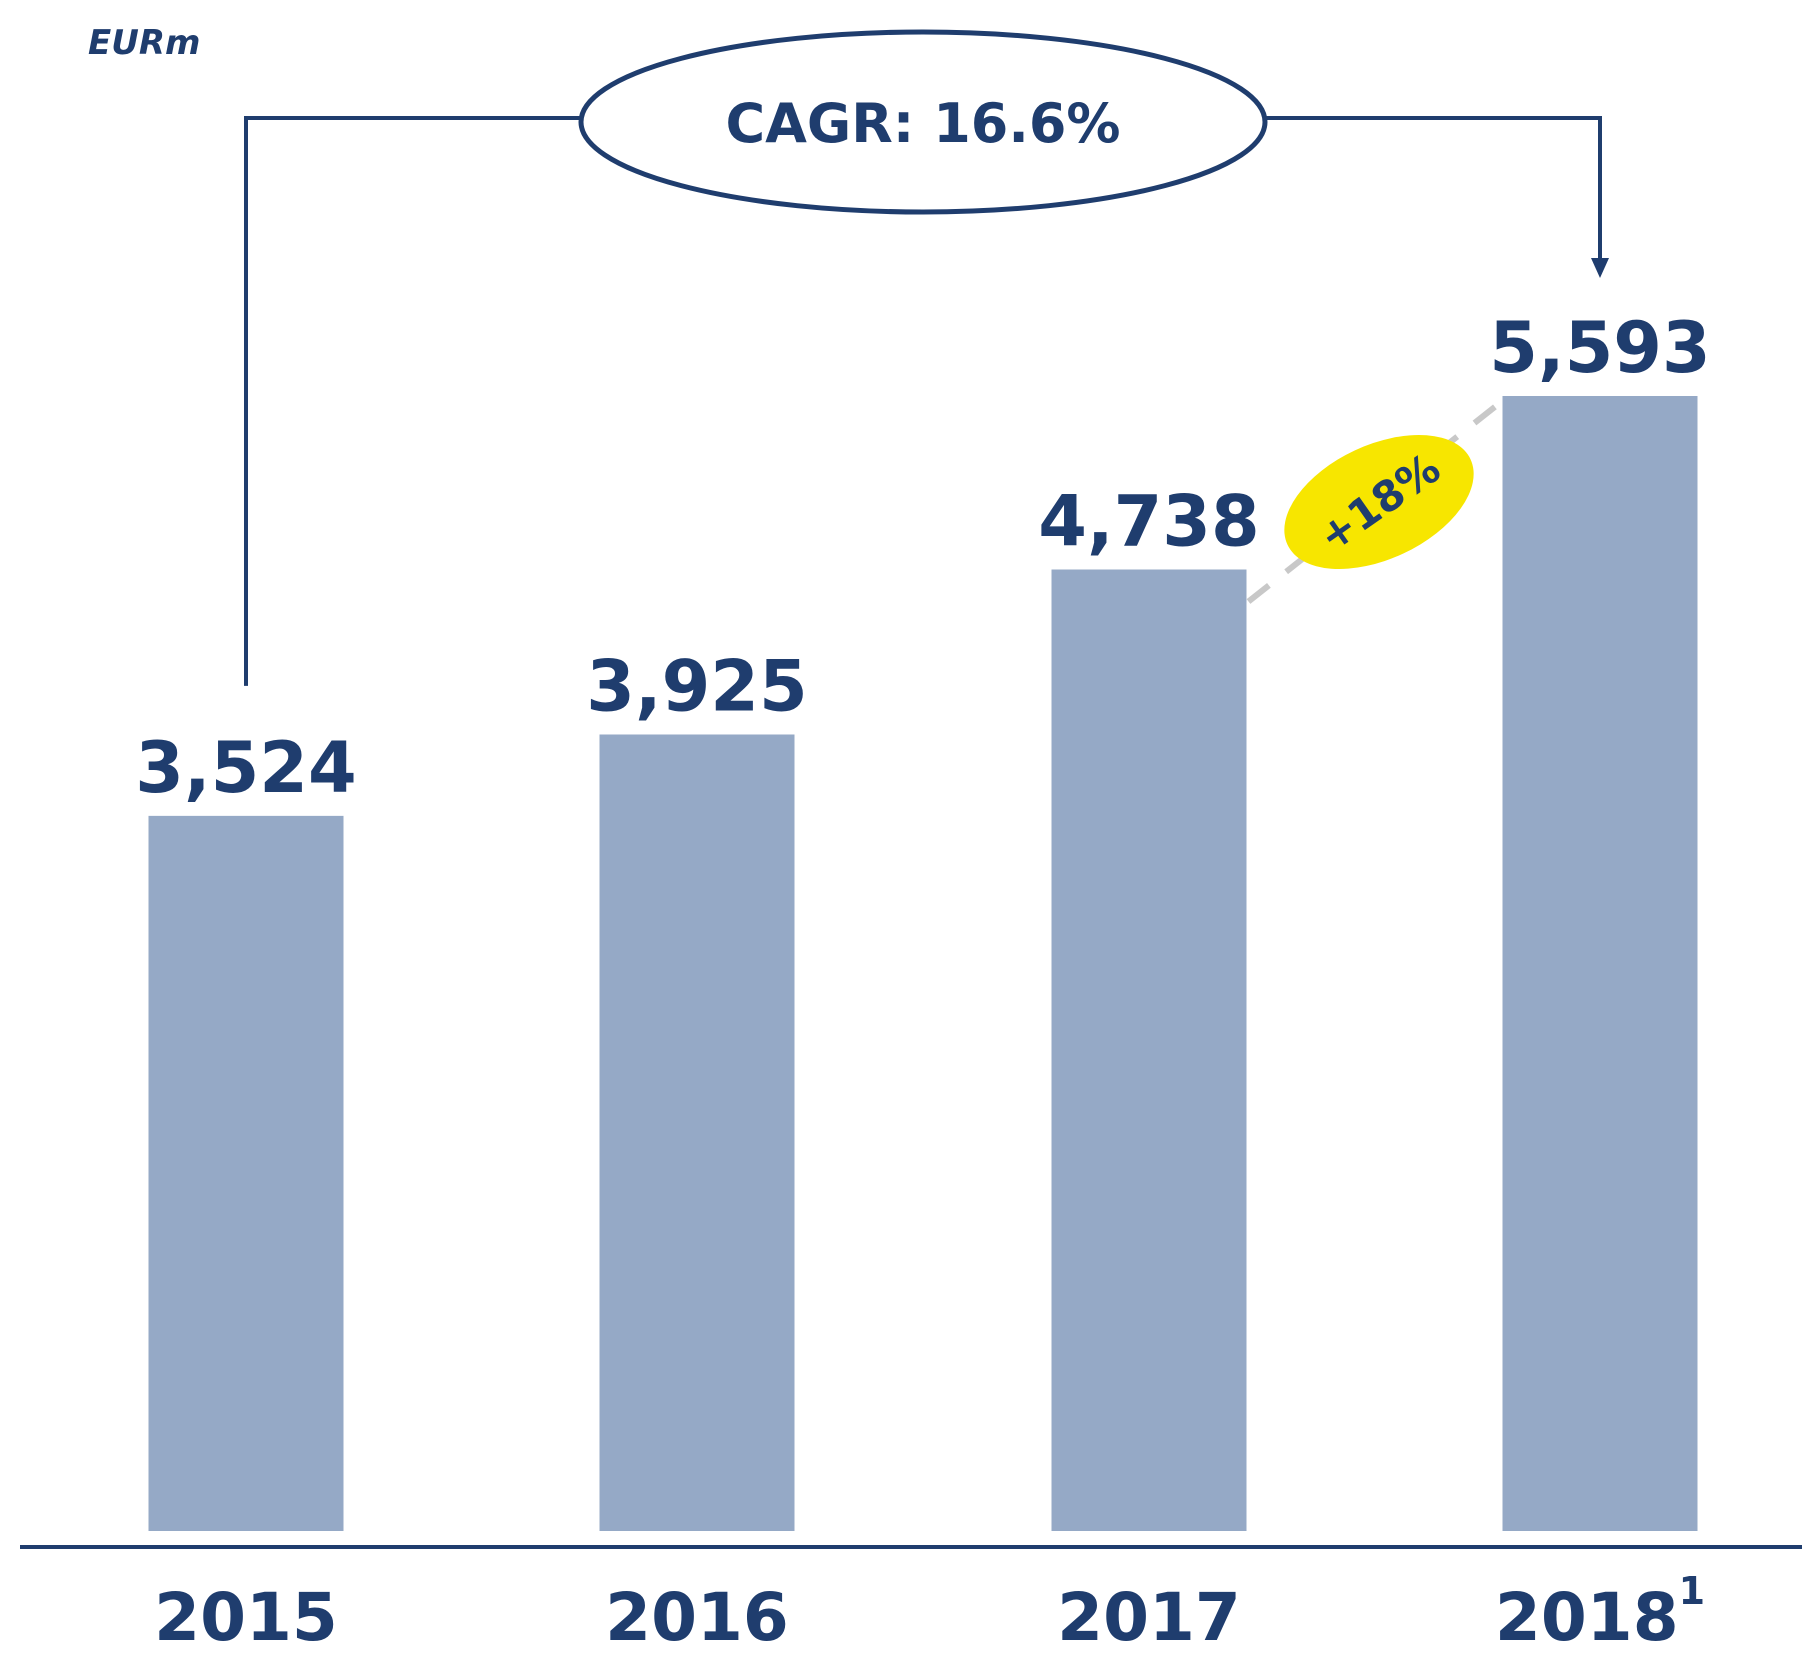  What do you see at coordinates (696, 686) in the screenshot?
I see `value-label: 3,925` at bounding box center [696, 686].